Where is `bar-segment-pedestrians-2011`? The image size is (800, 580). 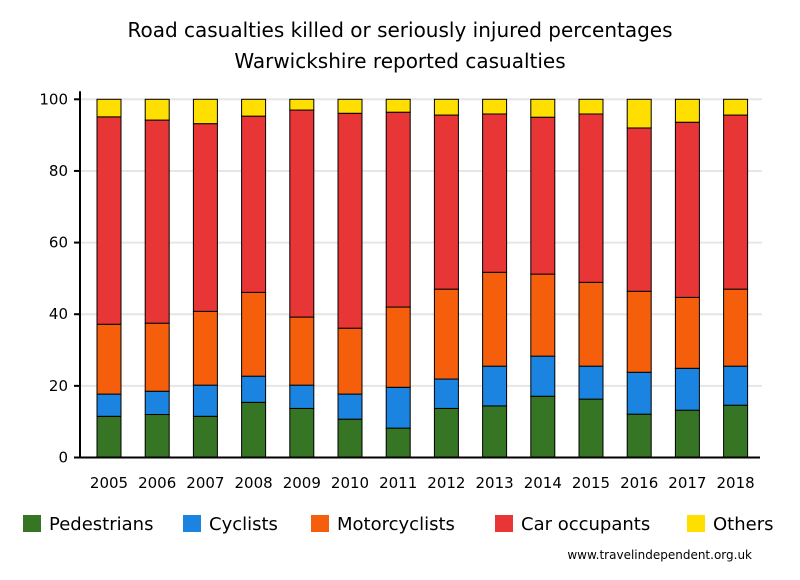 bar-segment-pedestrians-2011 is located at coordinates (398, 442).